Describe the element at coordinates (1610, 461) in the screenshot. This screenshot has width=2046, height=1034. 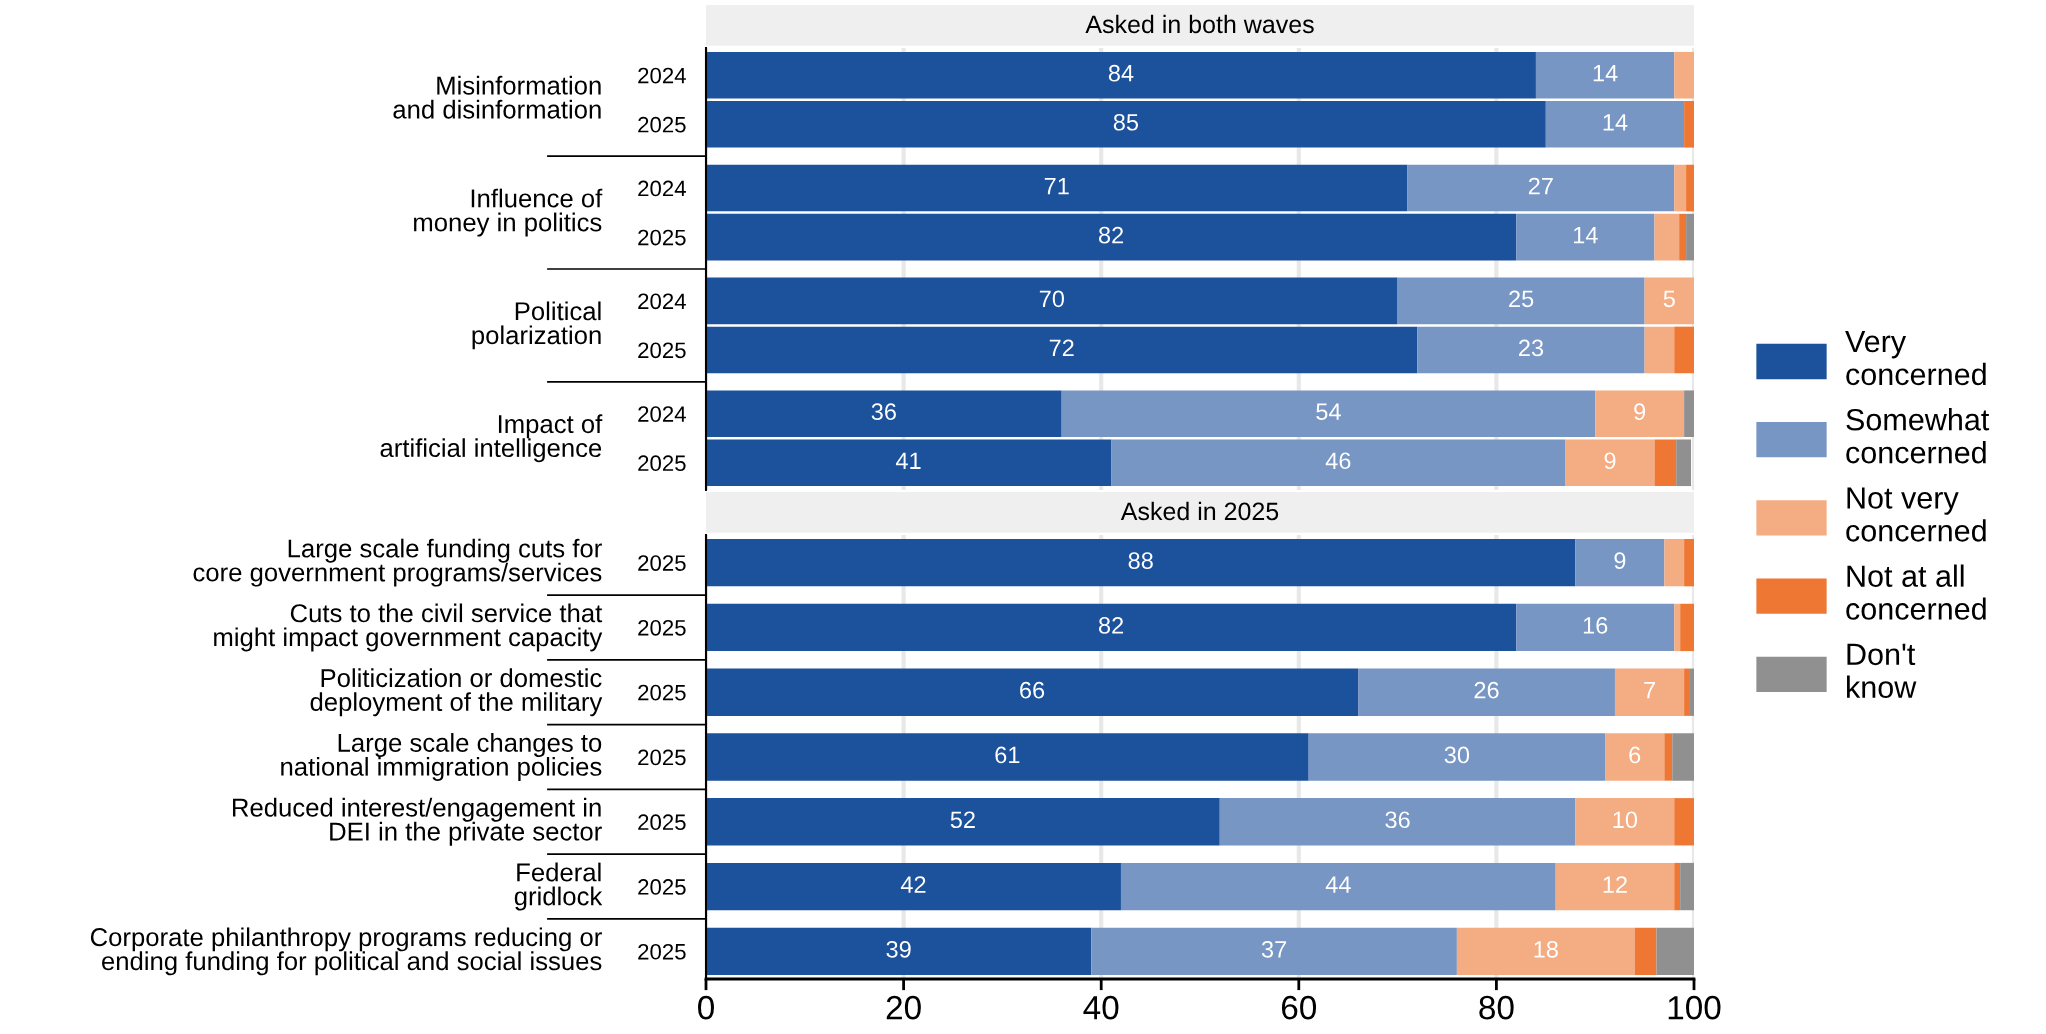
I see `data-label: 9` at that location.